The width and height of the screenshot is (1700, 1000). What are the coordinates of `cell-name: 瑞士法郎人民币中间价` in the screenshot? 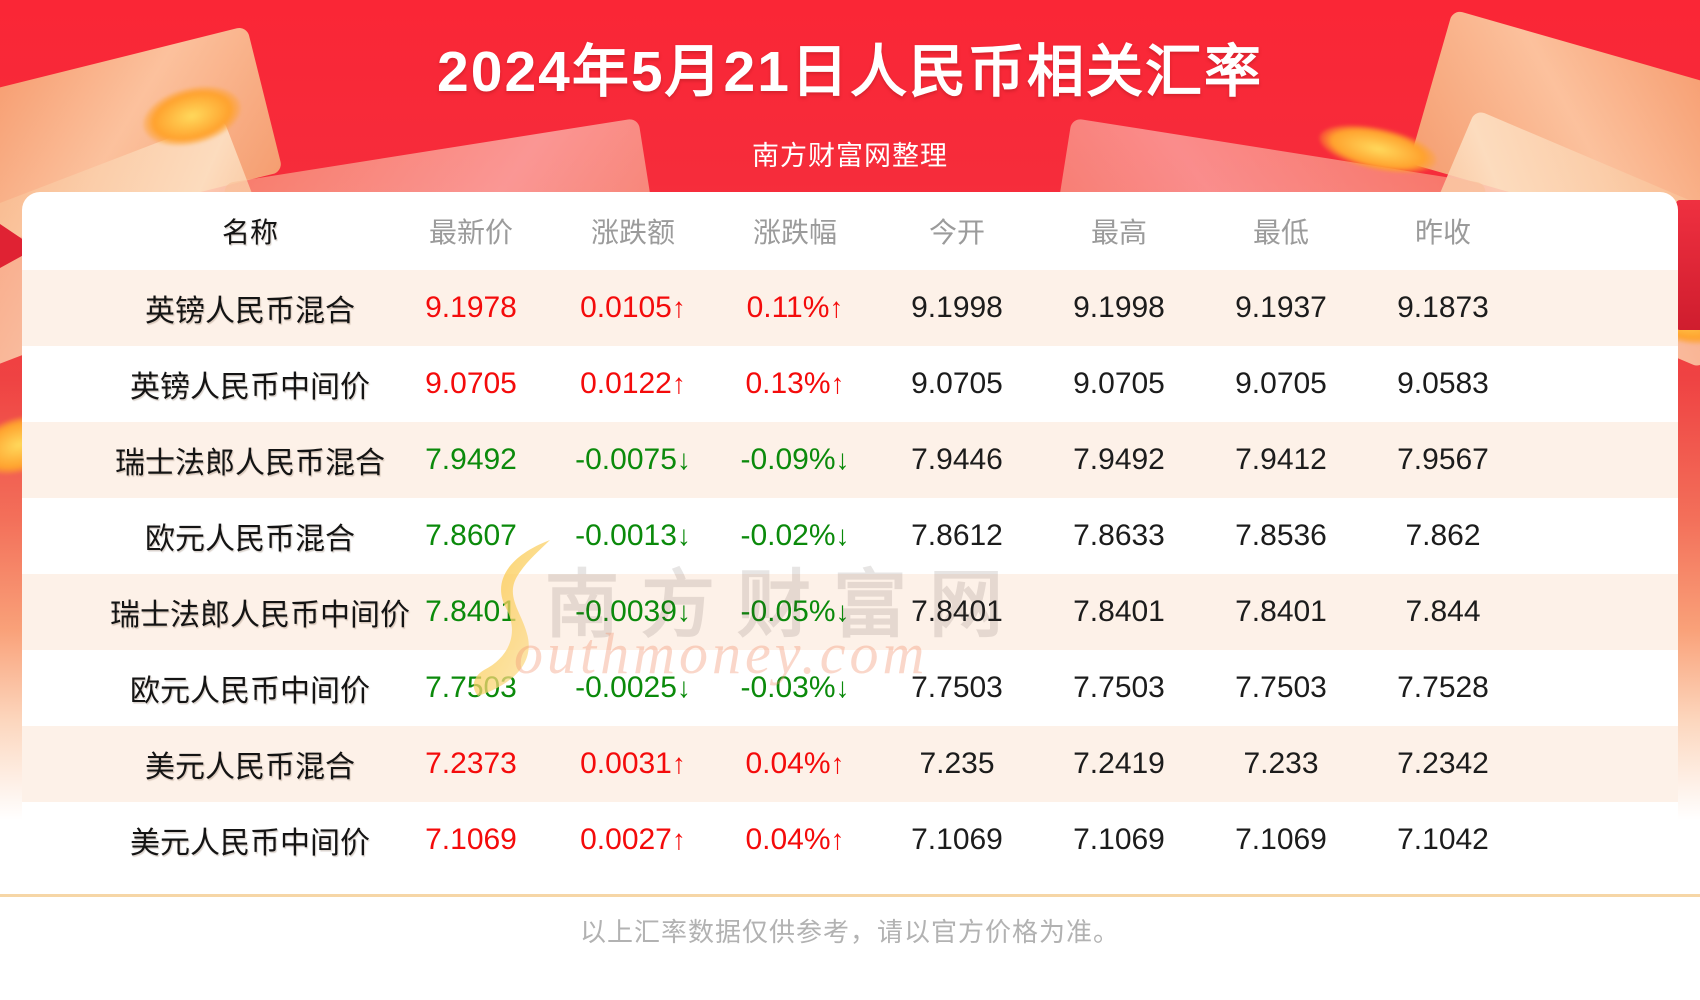 It's located at (260, 615).